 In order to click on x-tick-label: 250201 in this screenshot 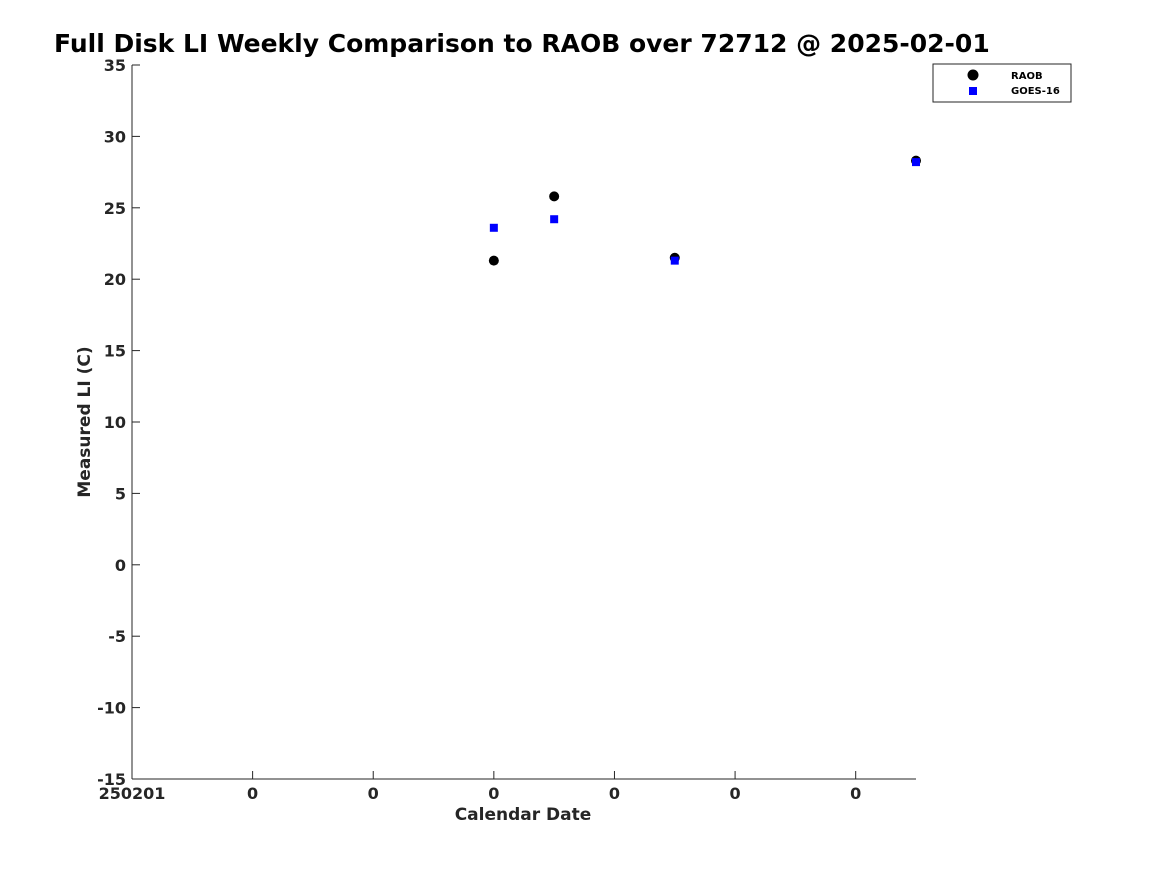, I will do `click(132, 793)`.